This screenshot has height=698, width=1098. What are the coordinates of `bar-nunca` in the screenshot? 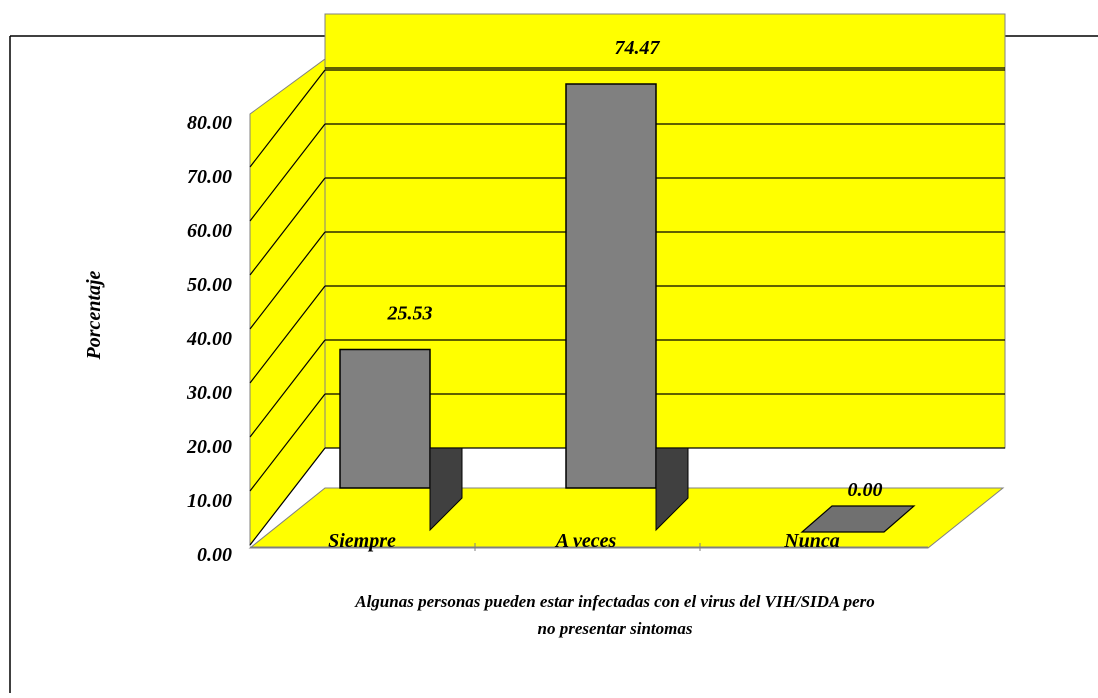 It's located at (858, 519).